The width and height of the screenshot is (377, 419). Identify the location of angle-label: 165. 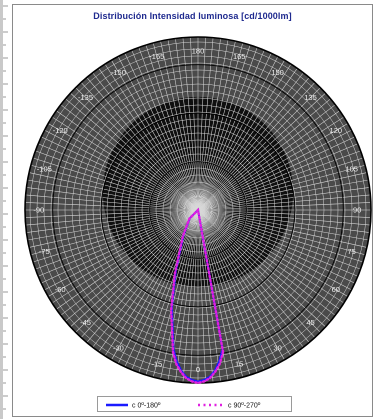
(239, 56).